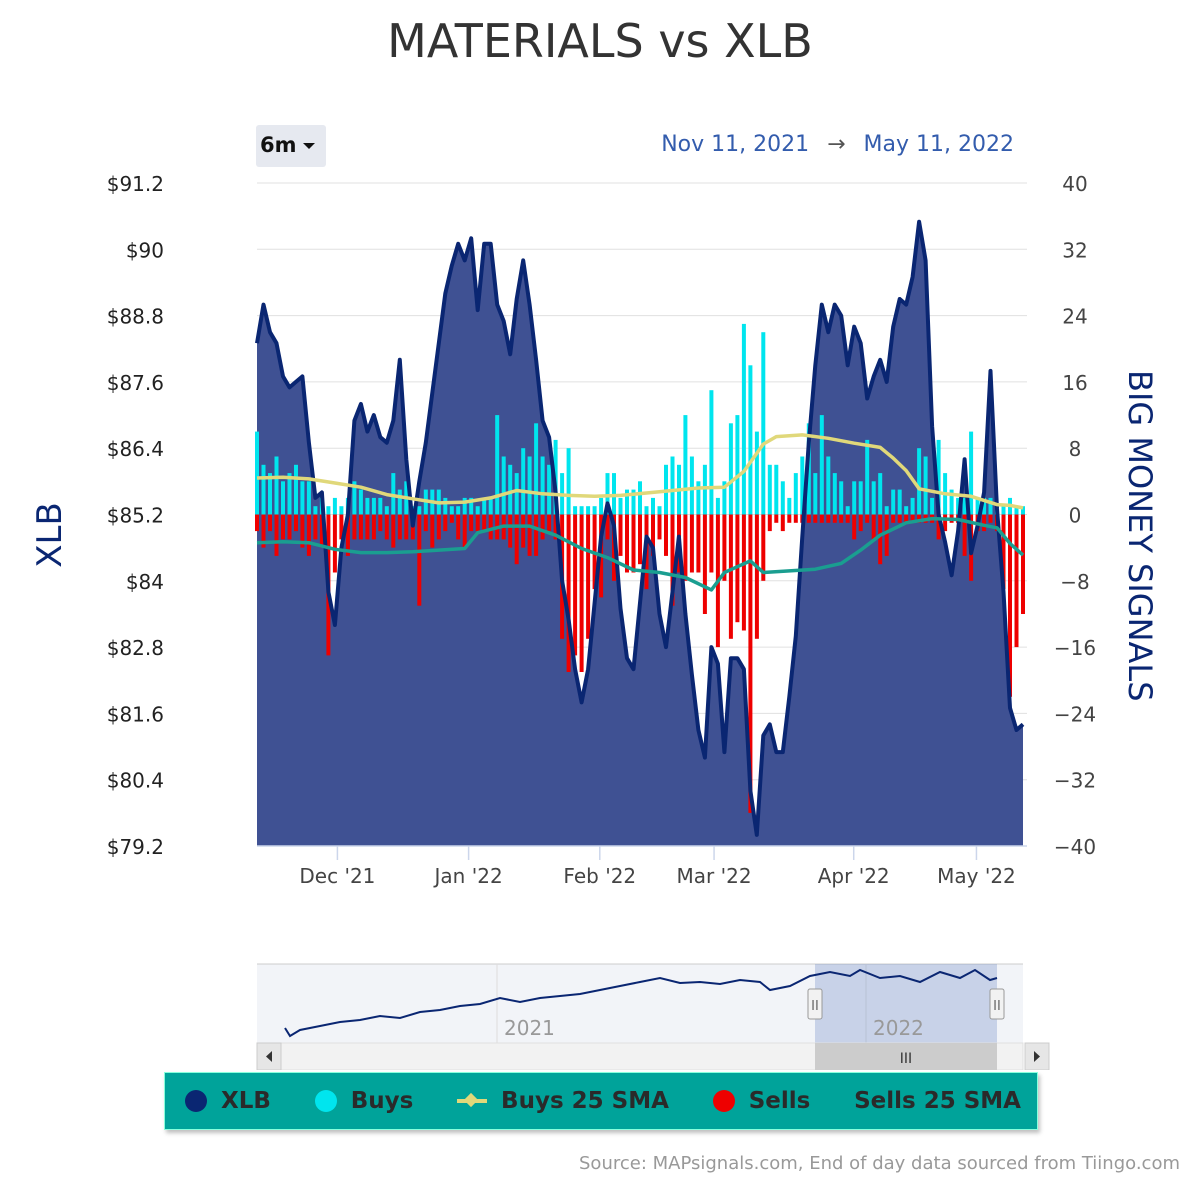 The height and width of the screenshot is (1180, 1200). What do you see at coordinates (735, 144) in the screenshot?
I see `date-from: Nov 11, 2021` at bounding box center [735, 144].